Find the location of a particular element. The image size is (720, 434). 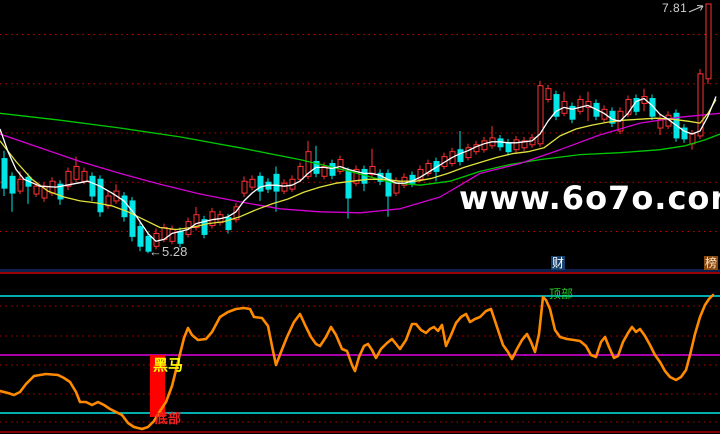

signal-bar is located at coordinates (157, 386).